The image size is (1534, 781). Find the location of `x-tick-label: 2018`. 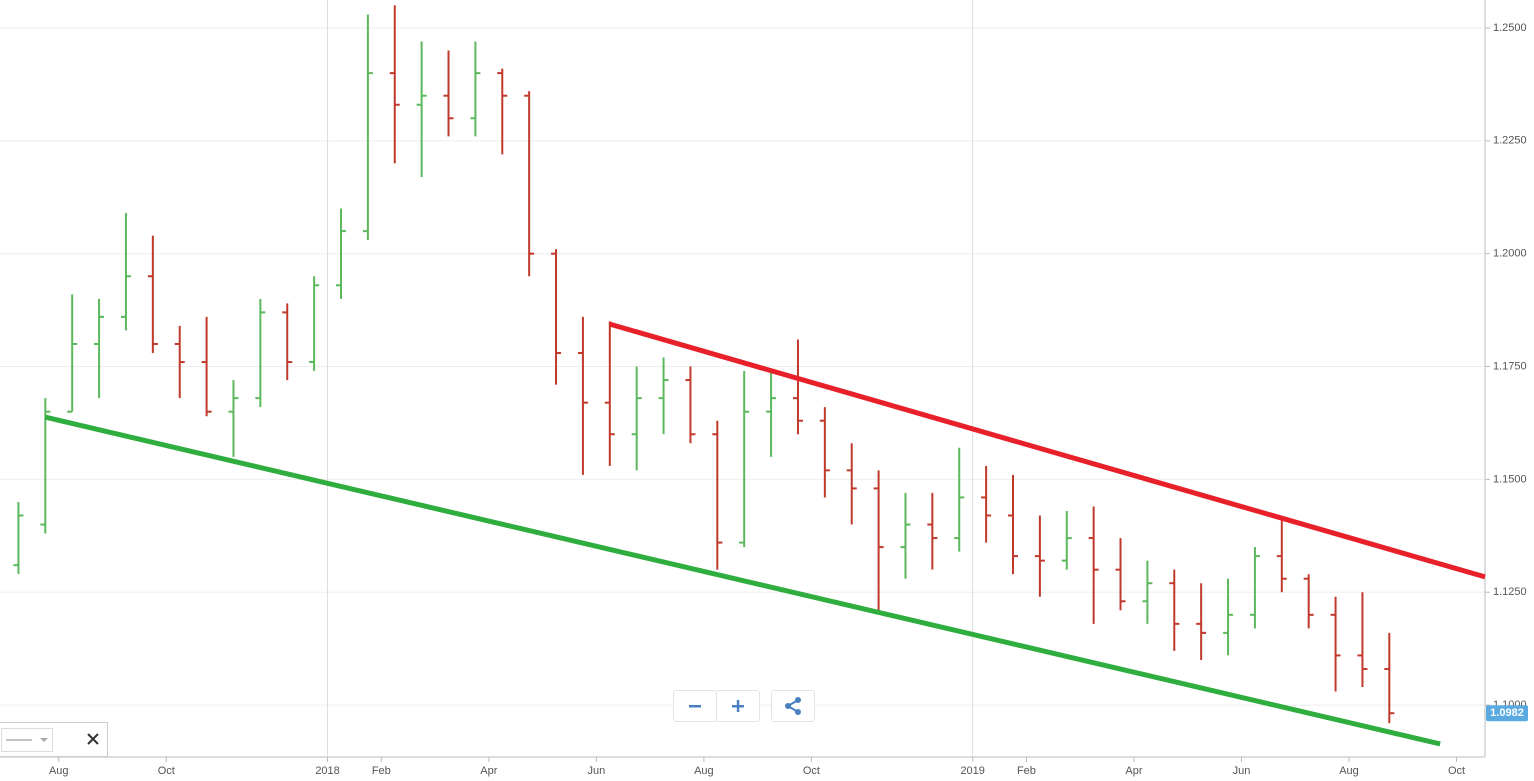

x-tick-label: 2018 is located at coordinates (327, 771).